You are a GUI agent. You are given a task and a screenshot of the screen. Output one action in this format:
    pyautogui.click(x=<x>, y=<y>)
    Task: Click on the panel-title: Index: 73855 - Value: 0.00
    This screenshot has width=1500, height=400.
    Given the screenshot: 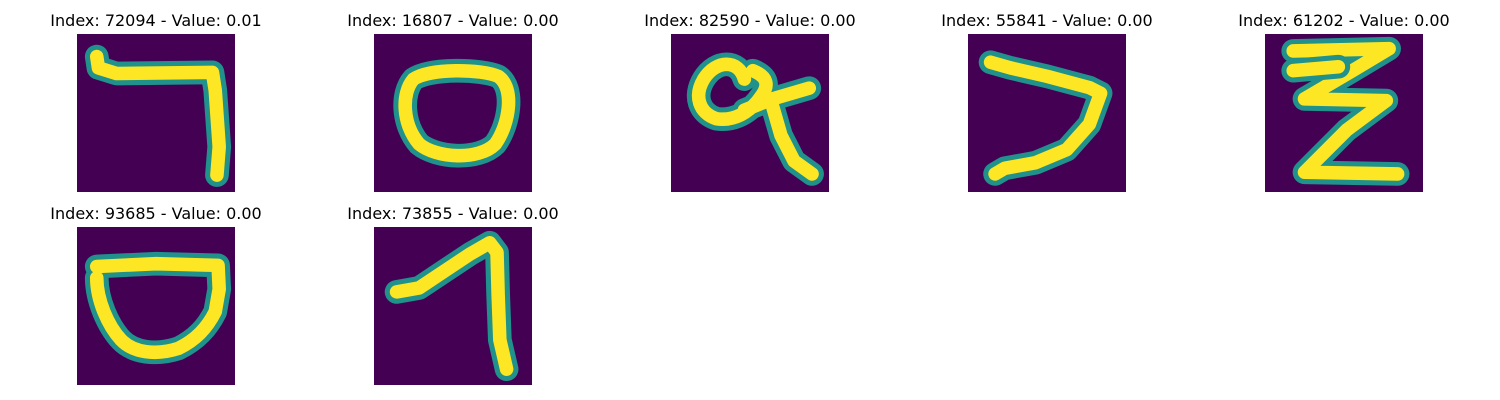 What is the action you would take?
    pyautogui.click(x=453, y=213)
    